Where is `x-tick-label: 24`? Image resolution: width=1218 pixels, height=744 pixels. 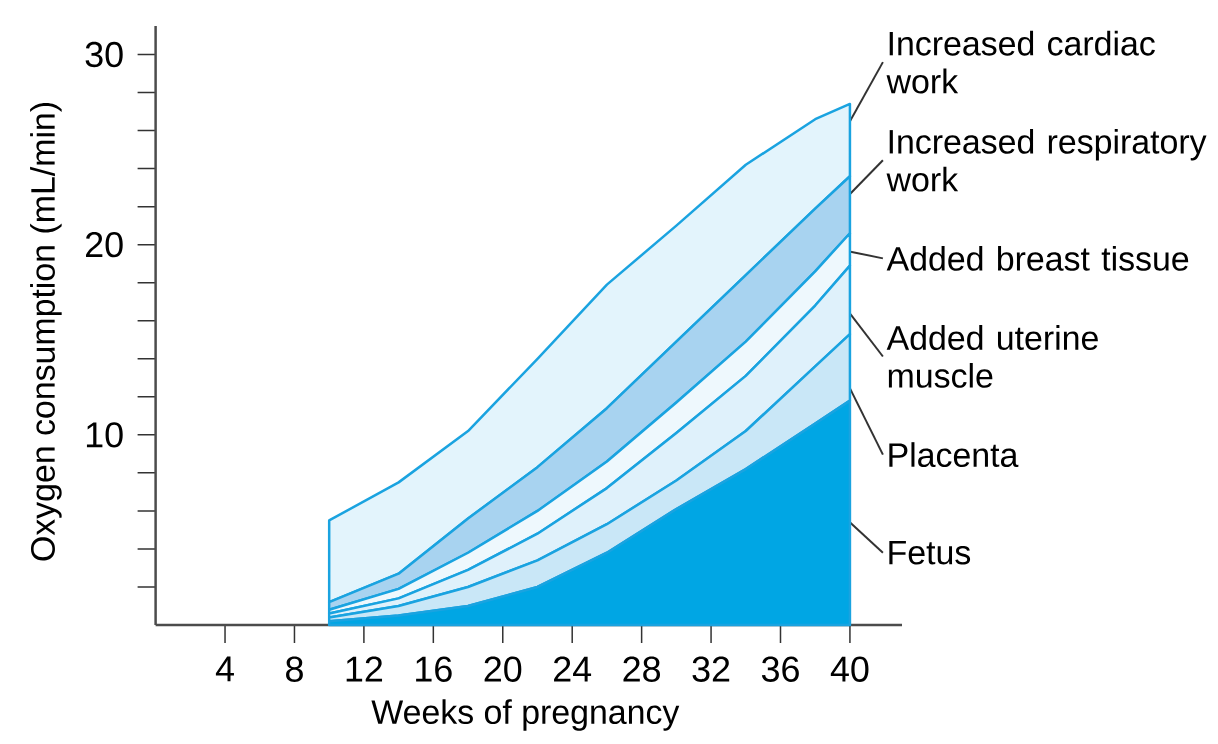
x-tick-label: 24 is located at coordinates (573, 669).